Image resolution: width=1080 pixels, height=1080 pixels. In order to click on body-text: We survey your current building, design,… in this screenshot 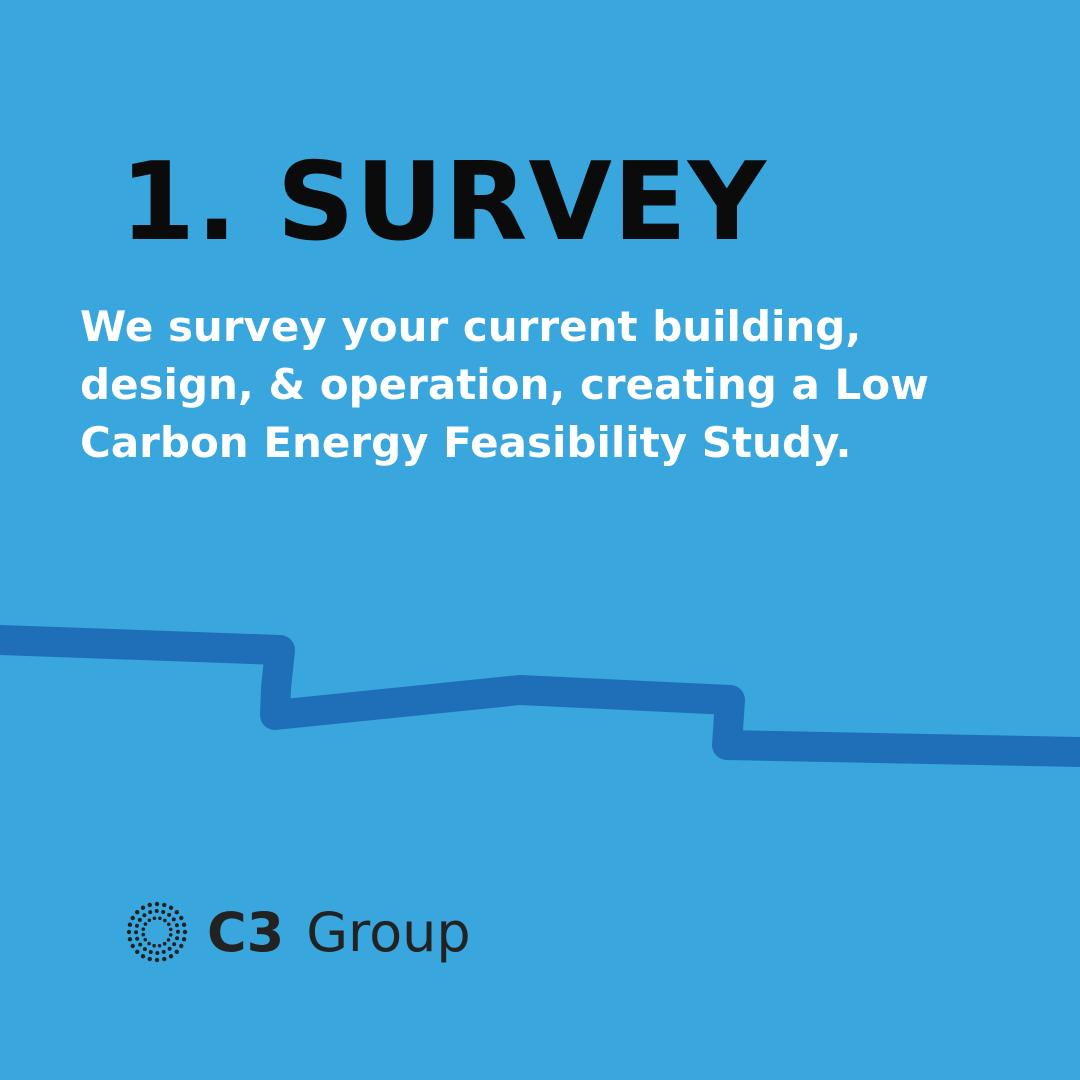, I will do `click(504, 385)`.